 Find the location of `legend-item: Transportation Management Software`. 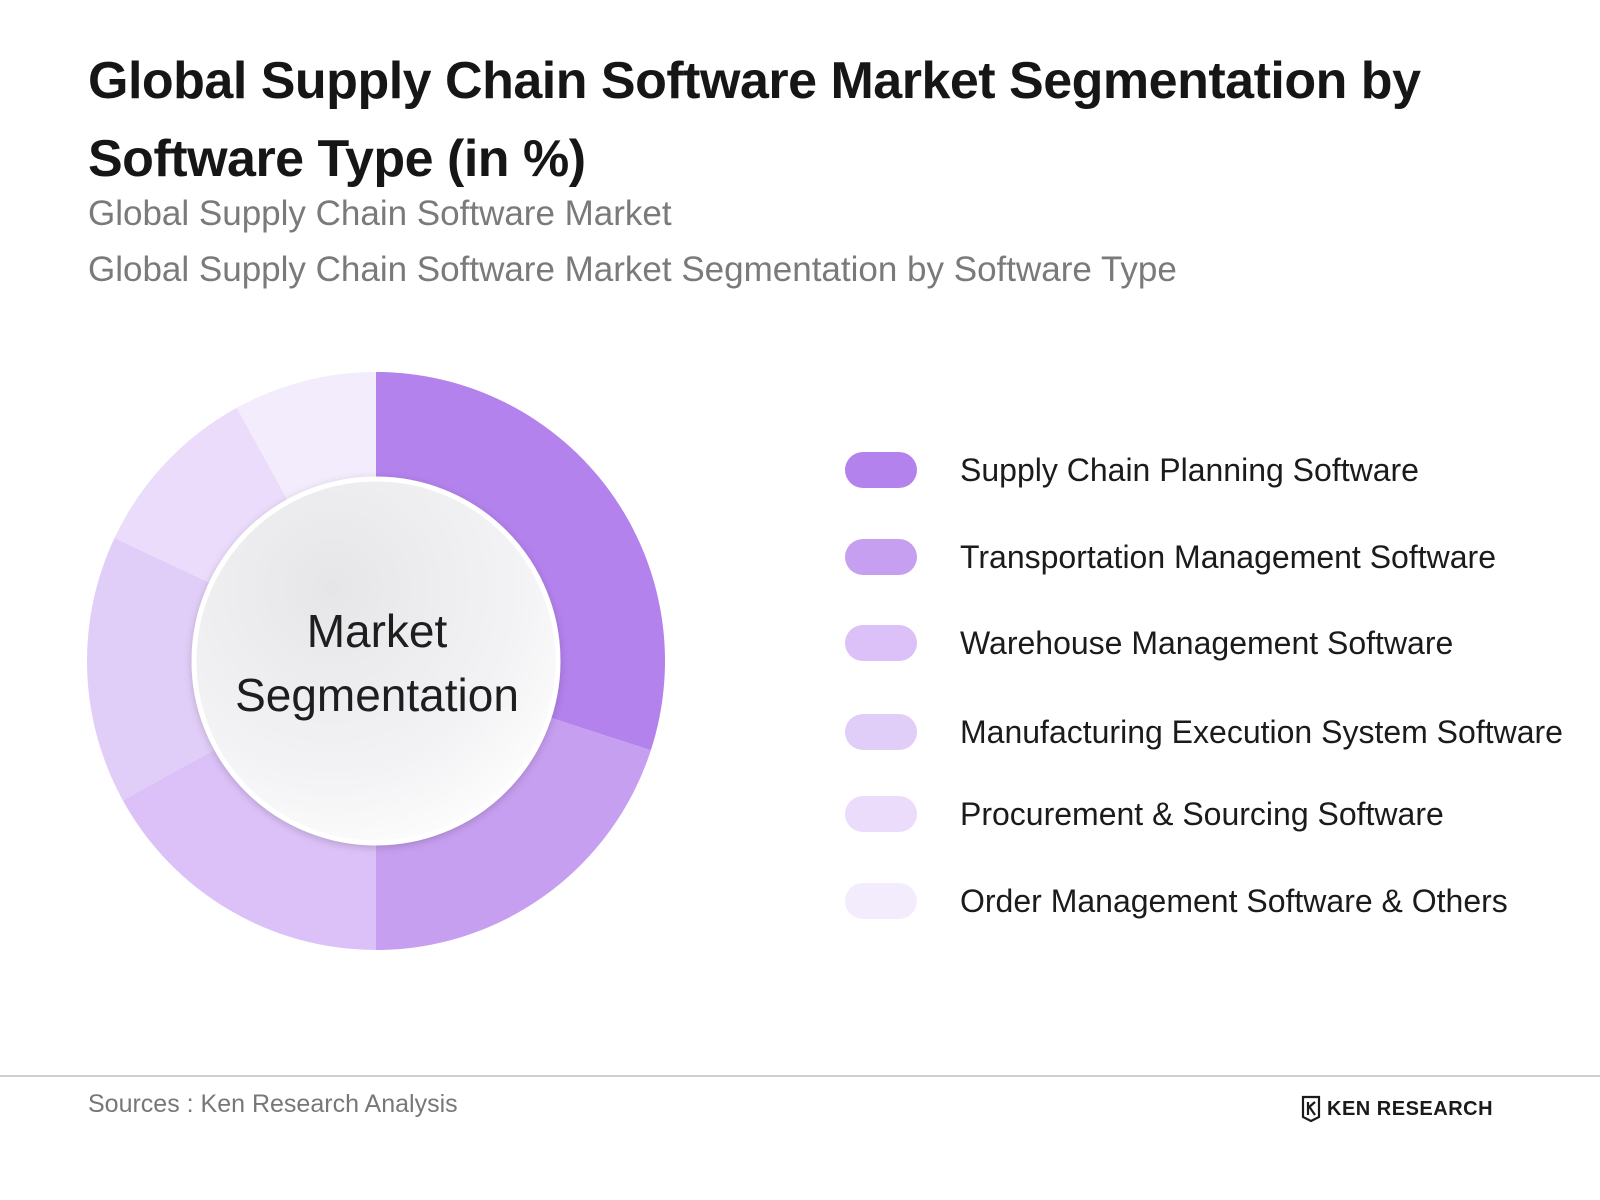

legend-item: Transportation Management Software is located at coordinates (1170, 557).